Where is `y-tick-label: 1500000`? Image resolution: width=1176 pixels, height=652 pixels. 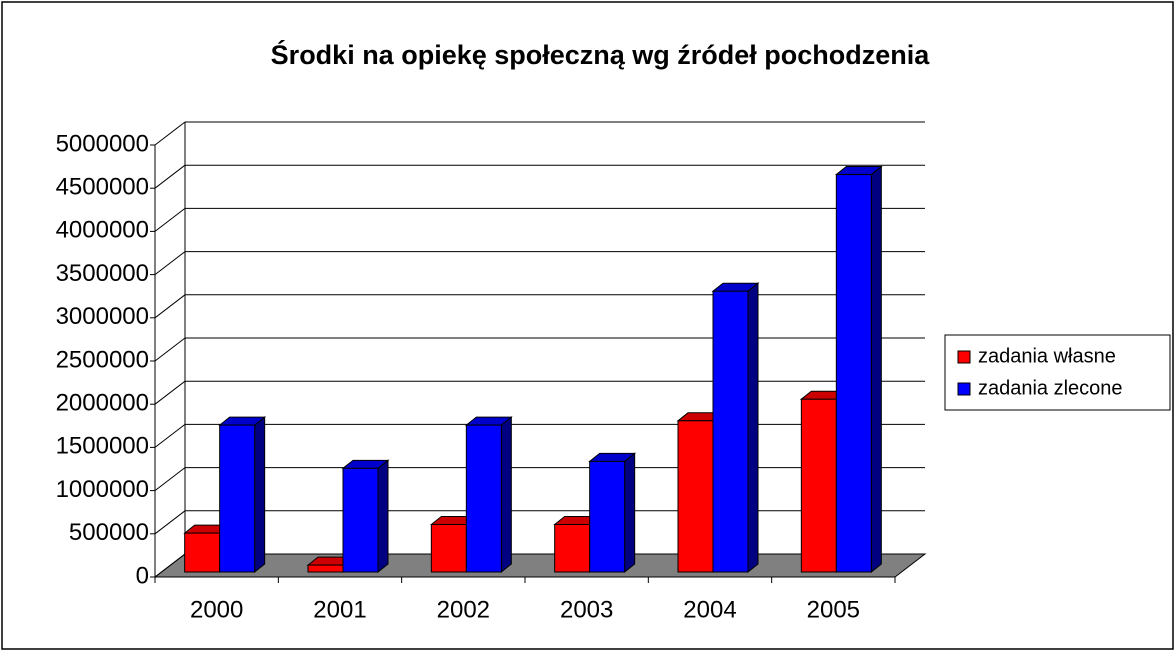
y-tick-label: 1500000 is located at coordinates (102, 446).